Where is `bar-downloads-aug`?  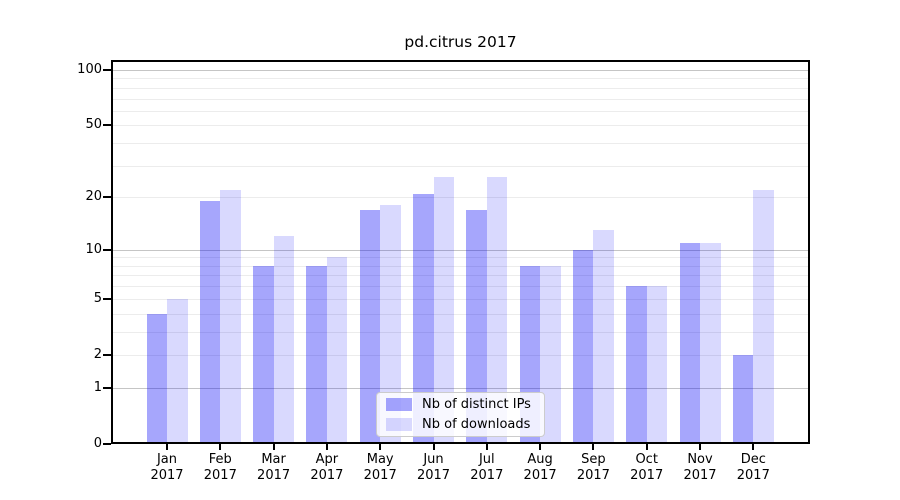 bar-downloads-aug is located at coordinates (550, 353).